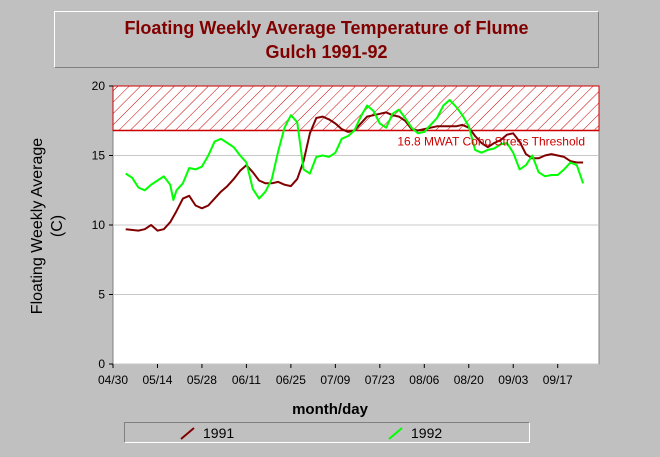 Image resolution: width=660 pixels, height=457 pixels. What do you see at coordinates (327, 432) in the screenshot?
I see `legend: 1991 1992` at bounding box center [327, 432].